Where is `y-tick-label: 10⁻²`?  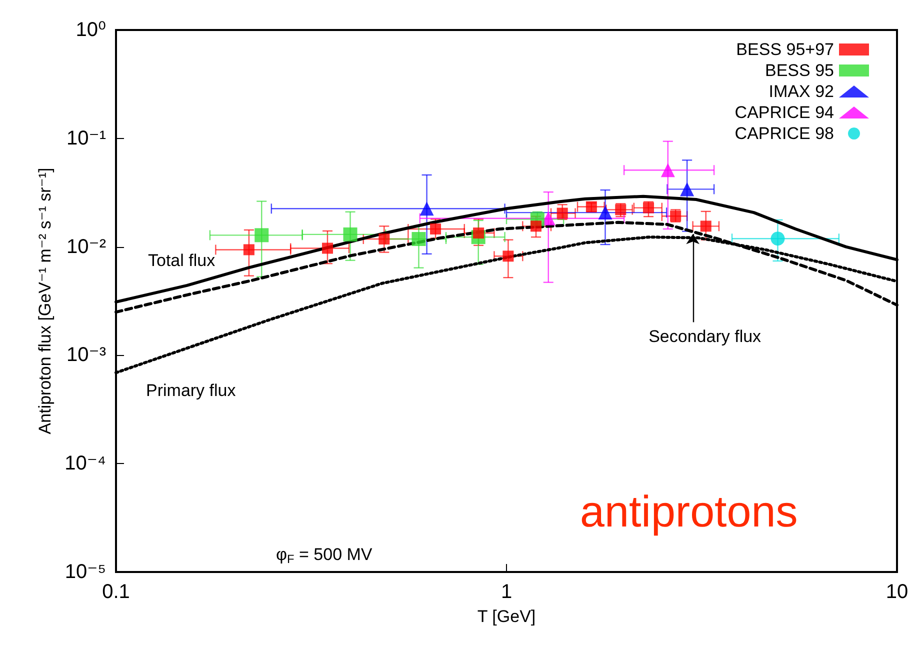
y-tick-label: 10⁻² is located at coordinates (86, 247).